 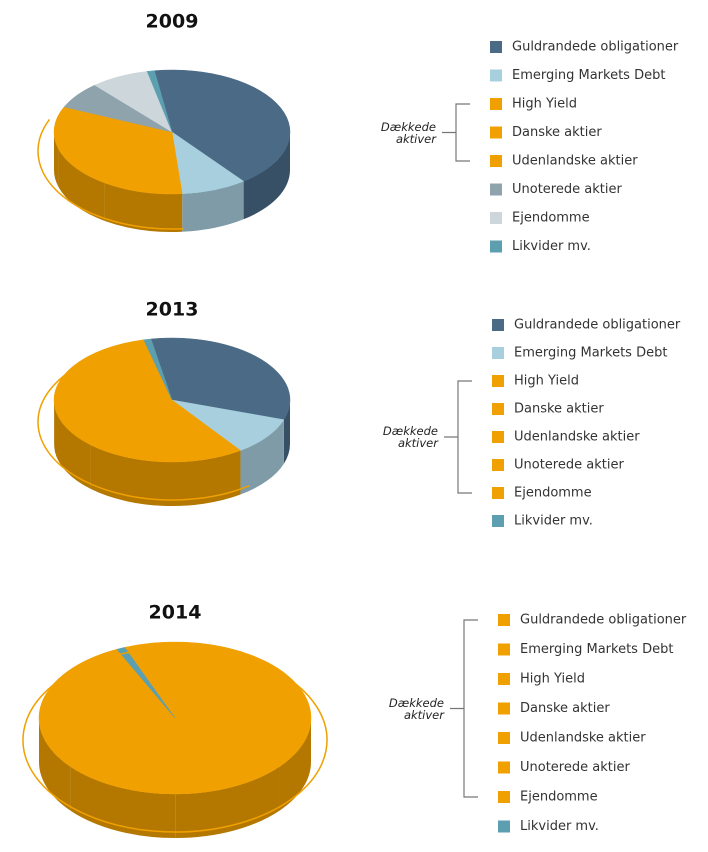 I want to click on chart-title: 2014, so click(x=175, y=613).